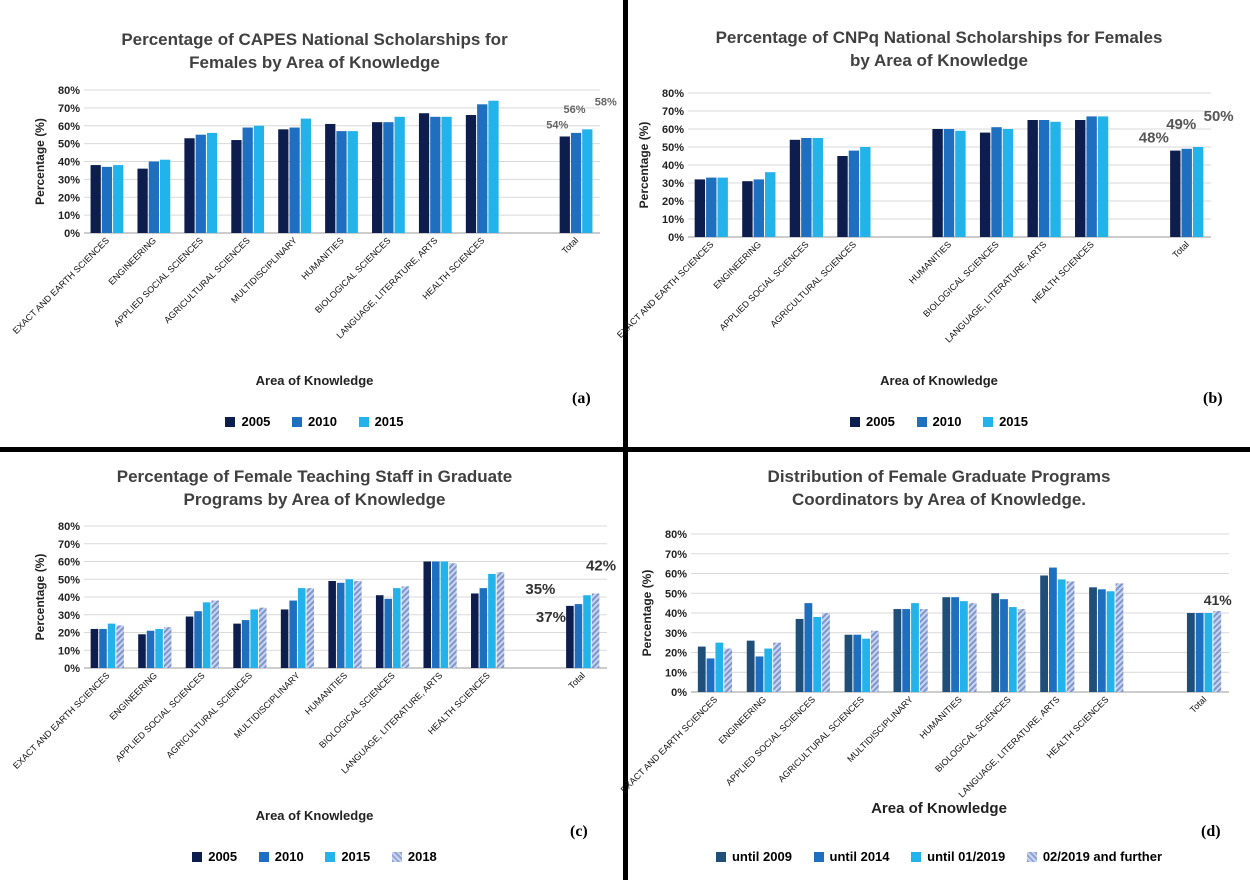  Describe the element at coordinates (69, 127) in the screenshot. I see `y-tick-label: 60%` at that location.